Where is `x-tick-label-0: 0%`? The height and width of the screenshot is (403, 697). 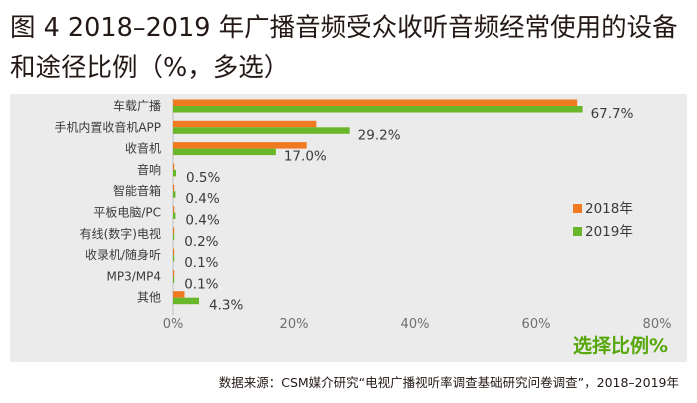 x-tick-label-0: 0% is located at coordinates (173, 324).